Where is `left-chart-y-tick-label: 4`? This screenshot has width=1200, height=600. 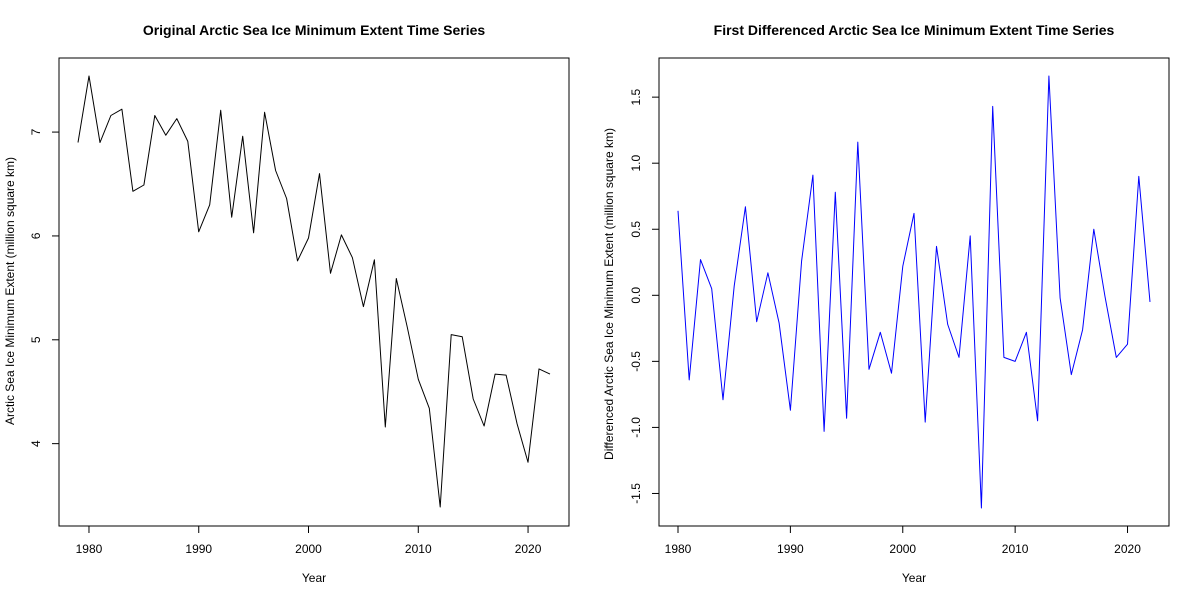 left-chart-y-tick-label: 4 is located at coordinates (36, 443).